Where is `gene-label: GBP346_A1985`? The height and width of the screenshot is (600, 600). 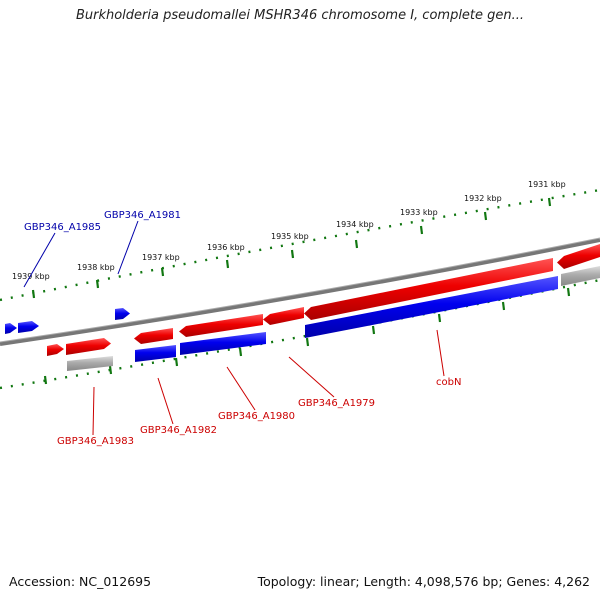 gene-label: GBP346_A1985 is located at coordinates (62, 227).